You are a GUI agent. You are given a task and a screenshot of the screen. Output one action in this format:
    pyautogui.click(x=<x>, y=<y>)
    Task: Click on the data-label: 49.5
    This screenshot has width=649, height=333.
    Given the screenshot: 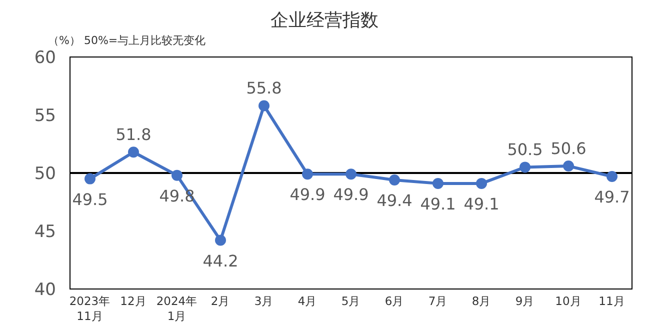 What is the action you would take?
    pyautogui.click(x=90, y=199)
    